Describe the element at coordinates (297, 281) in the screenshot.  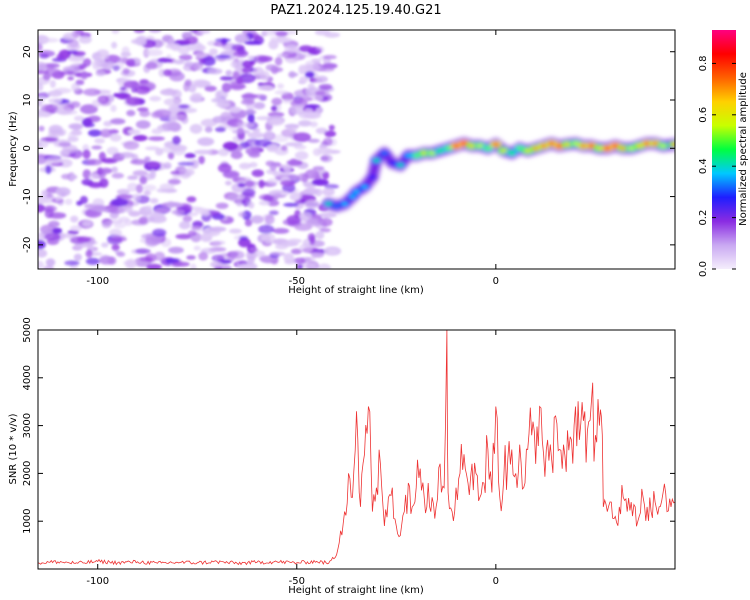
I see `x-tick-label: -50` at that location.